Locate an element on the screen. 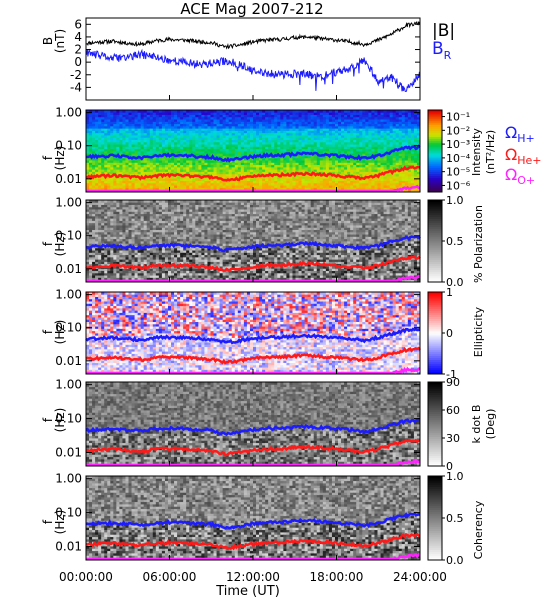 This screenshot has height=600, width=550. colorbar-cell is located at coordinates (435, 187).